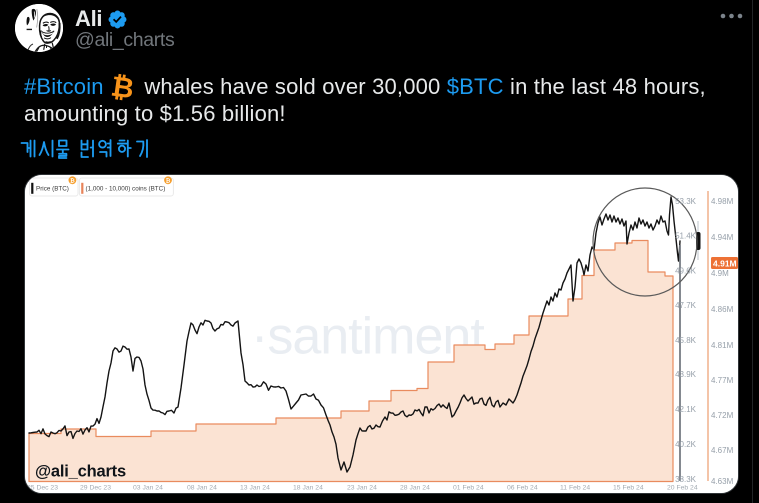  What do you see at coordinates (255, 488) in the screenshot?
I see `svg-text: 13 Jan 24` at bounding box center [255, 488].